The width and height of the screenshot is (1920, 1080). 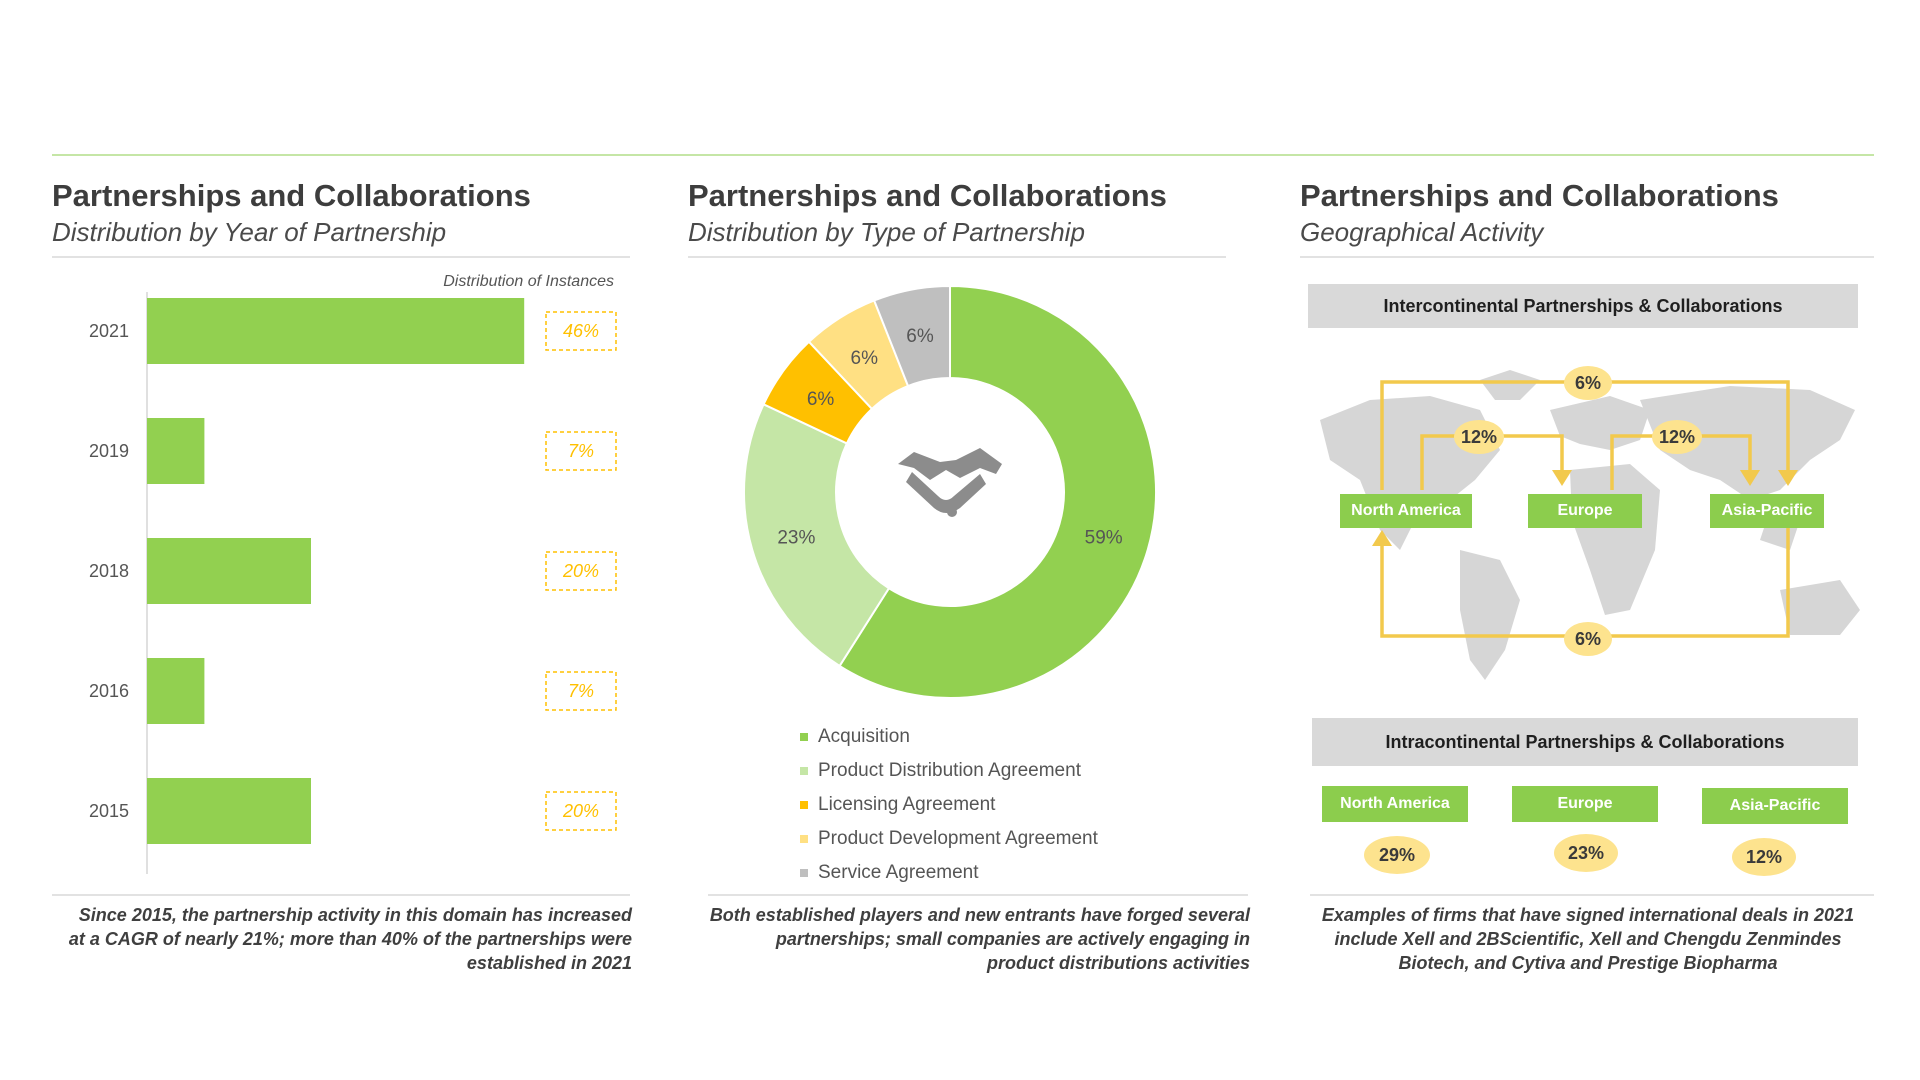 What do you see at coordinates (1104, 538) in the screenshot?
I see `slice-label: 59%` at bounding box center [1104, 538].